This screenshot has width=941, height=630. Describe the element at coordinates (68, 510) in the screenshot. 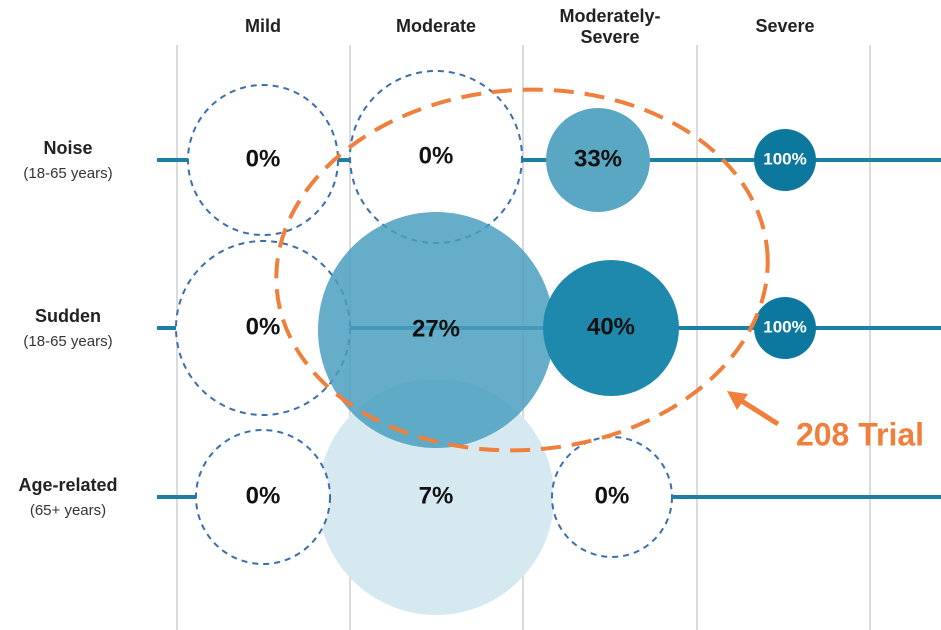

I see `row-sub: (65+ years)` at that location.